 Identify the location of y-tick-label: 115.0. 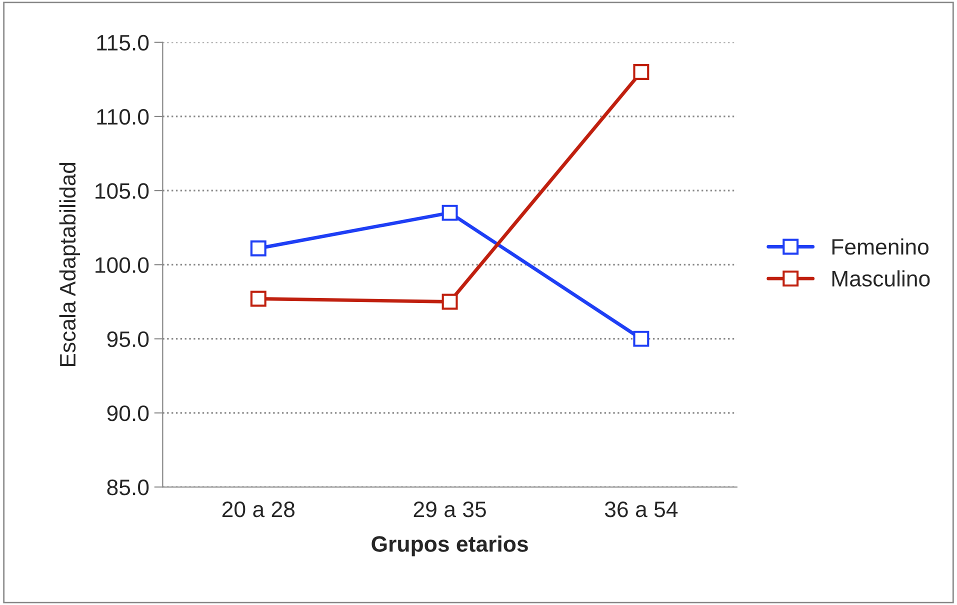
(123, 42).